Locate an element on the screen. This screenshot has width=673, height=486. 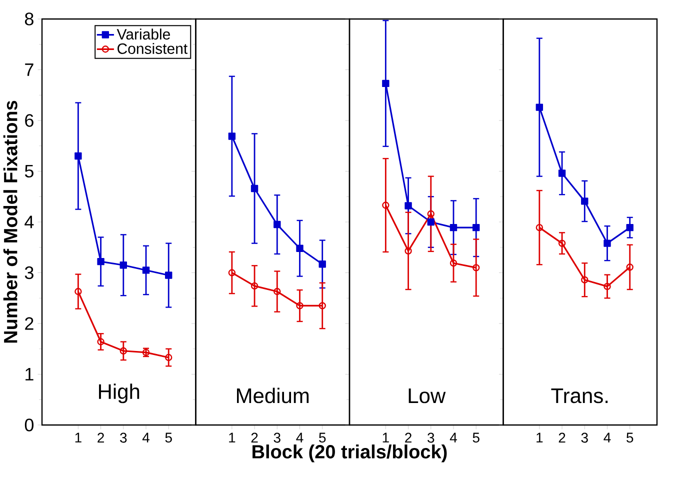
y-tick-label: 0 is located at coordinates (29, 425).